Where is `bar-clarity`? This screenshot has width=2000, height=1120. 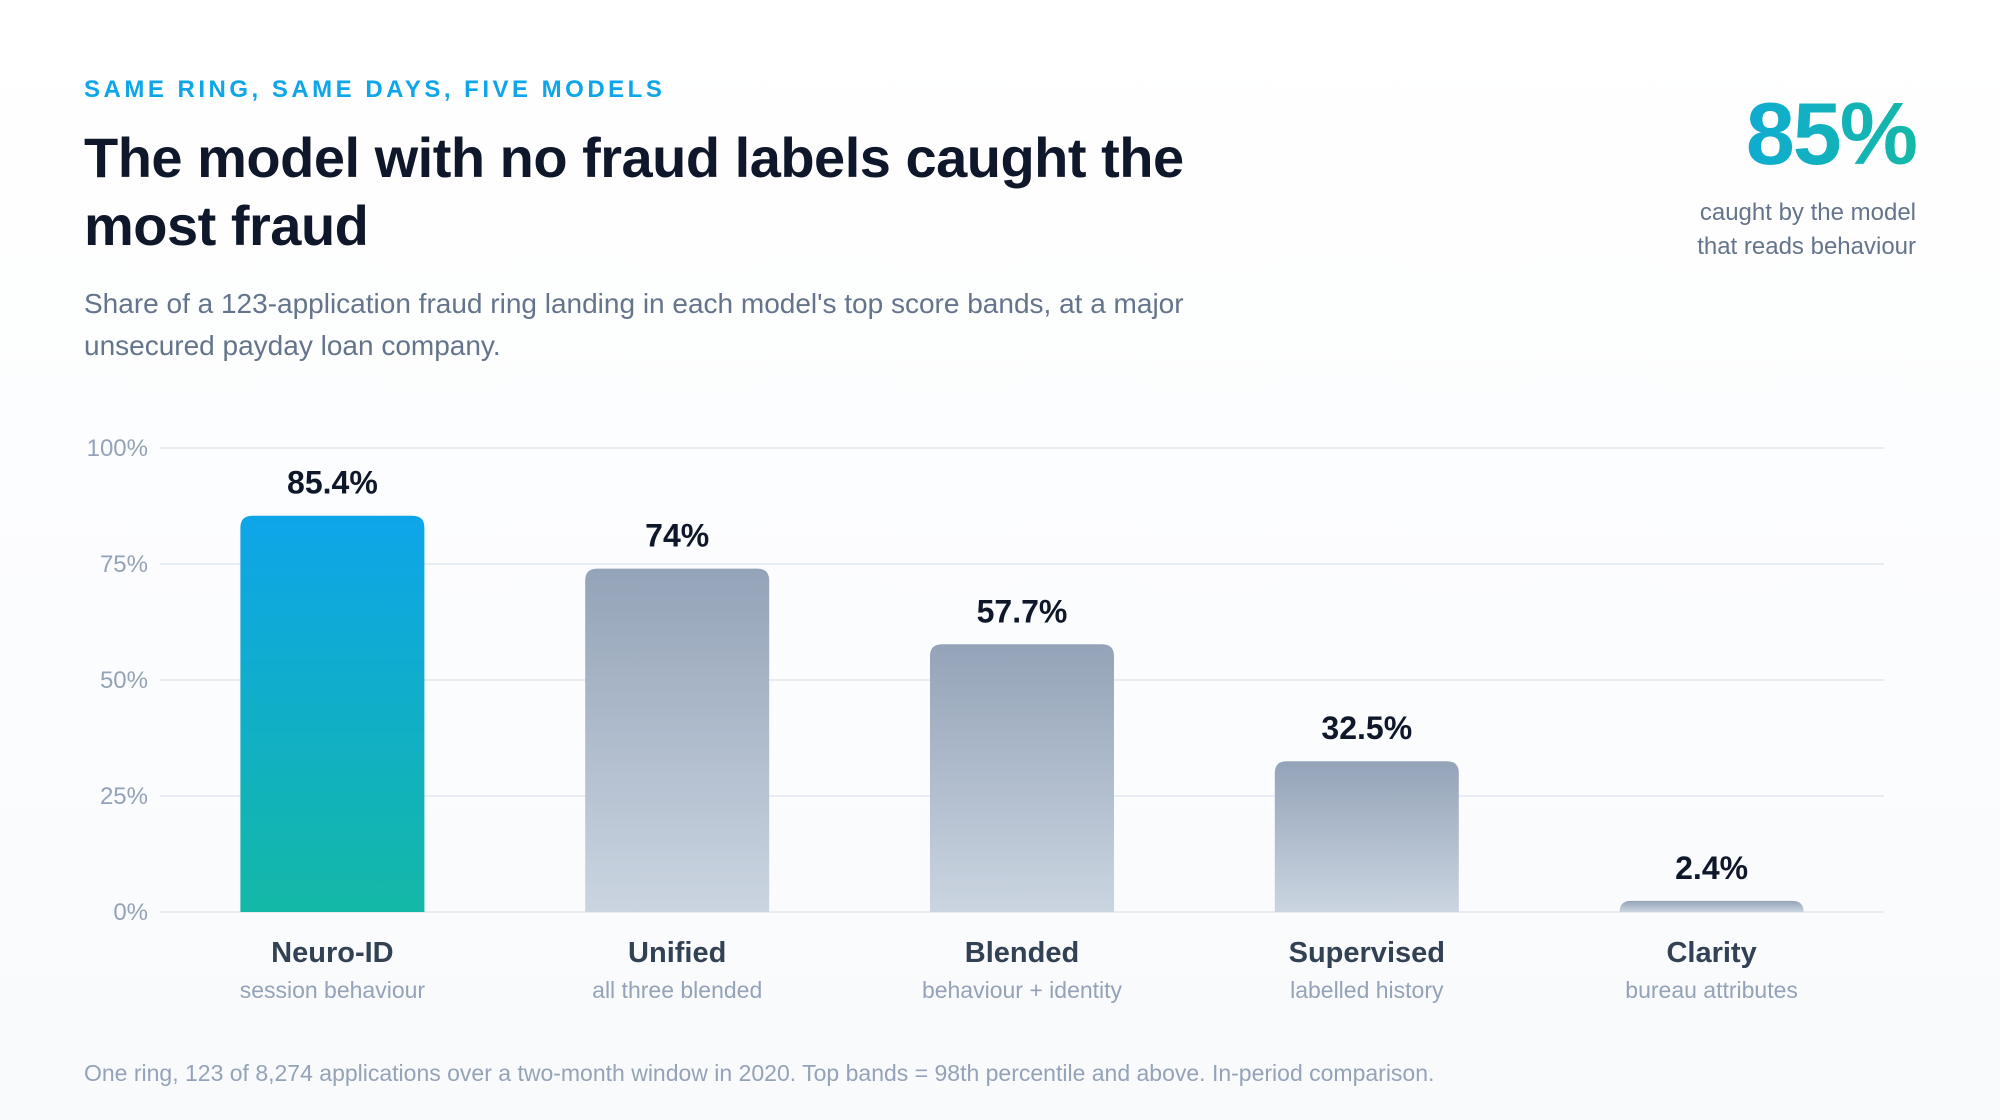
bar-clarity is located at coordinates (1711, 906).